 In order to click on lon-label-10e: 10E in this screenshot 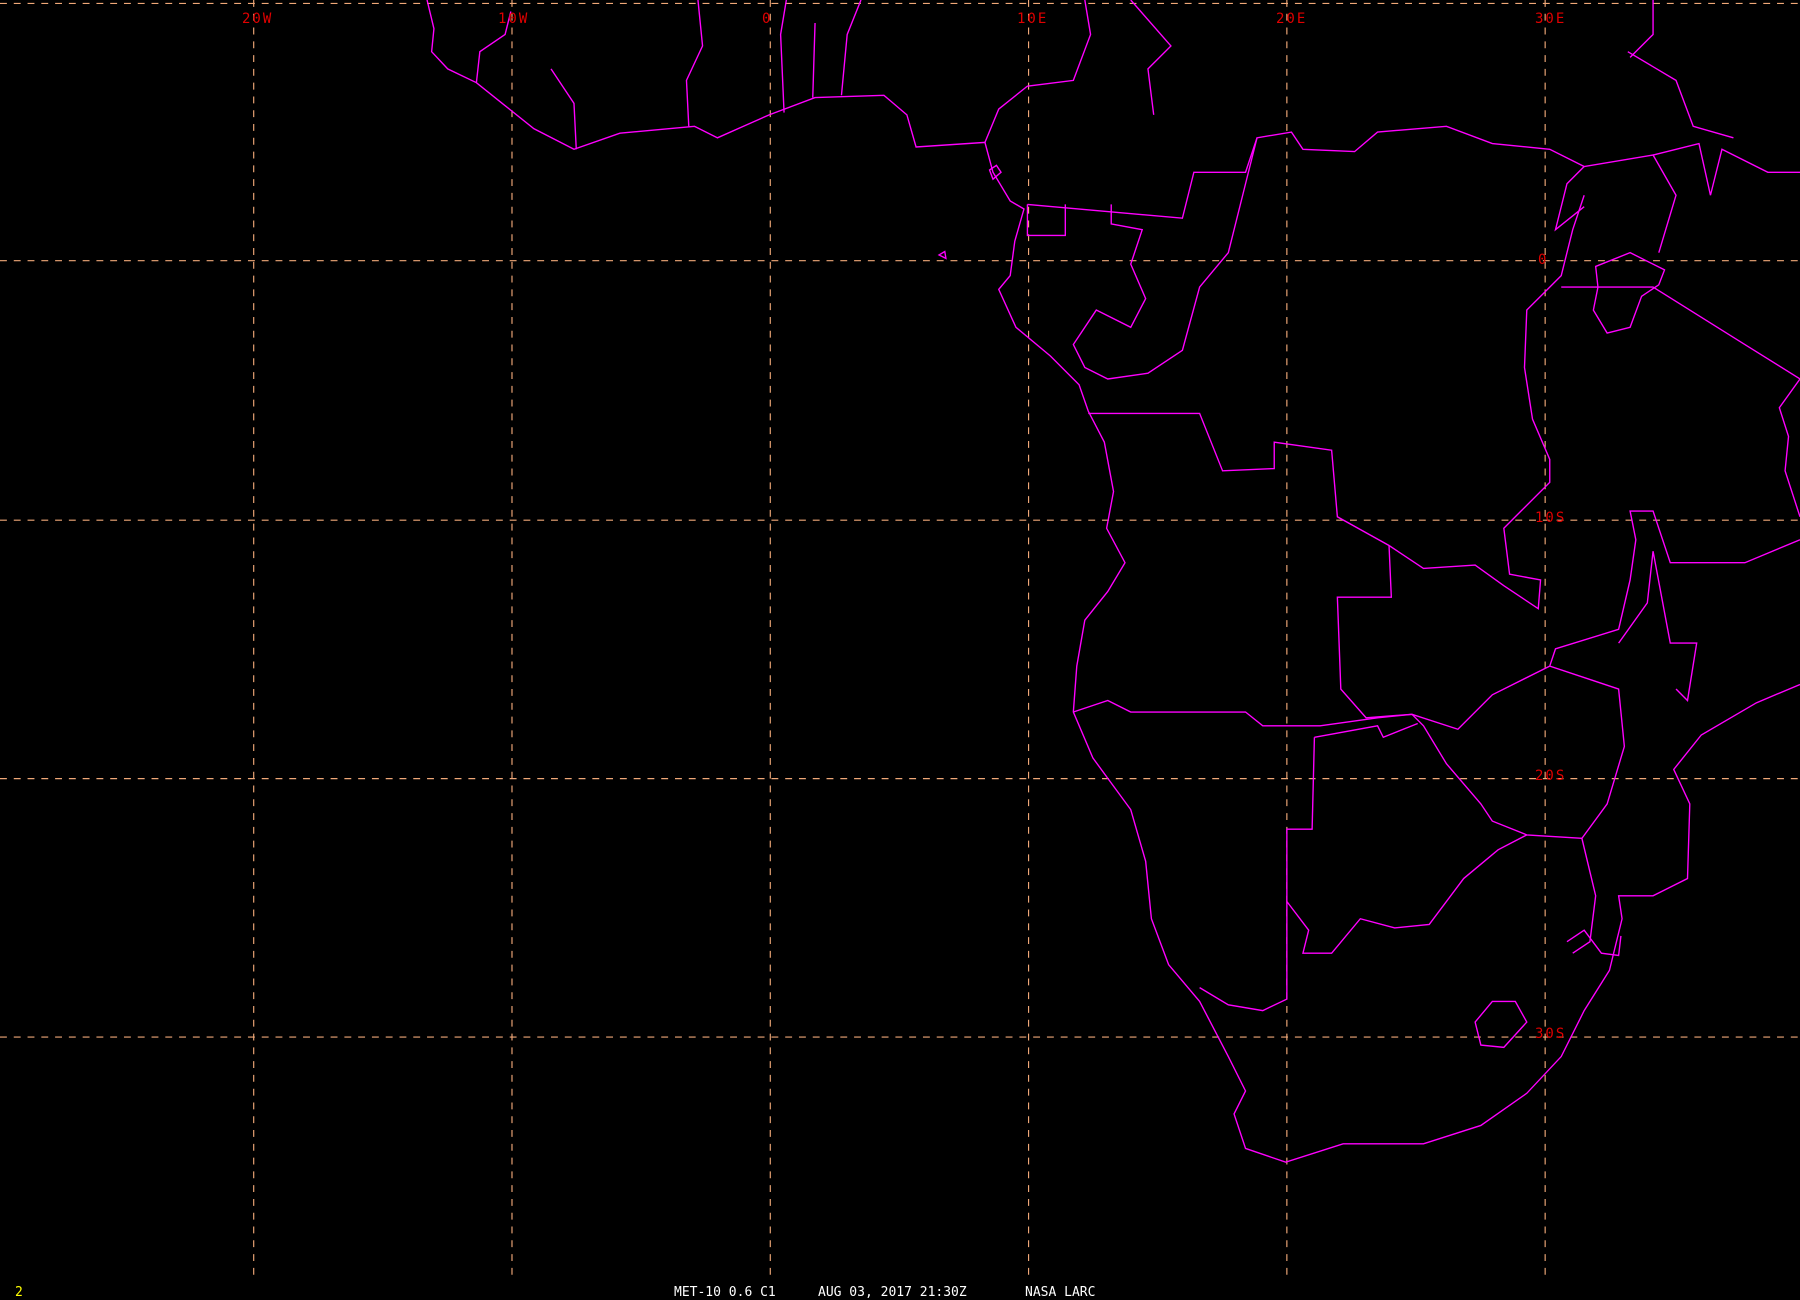, I will do `click(1033, 19)`.